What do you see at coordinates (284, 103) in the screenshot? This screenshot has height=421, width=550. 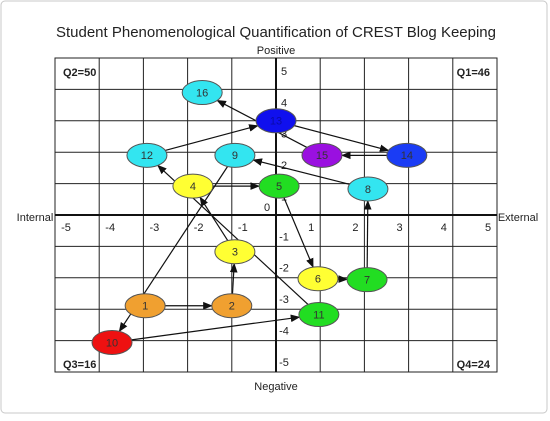 I see `y-tick-label: 4` at bounding box center [284, 103].